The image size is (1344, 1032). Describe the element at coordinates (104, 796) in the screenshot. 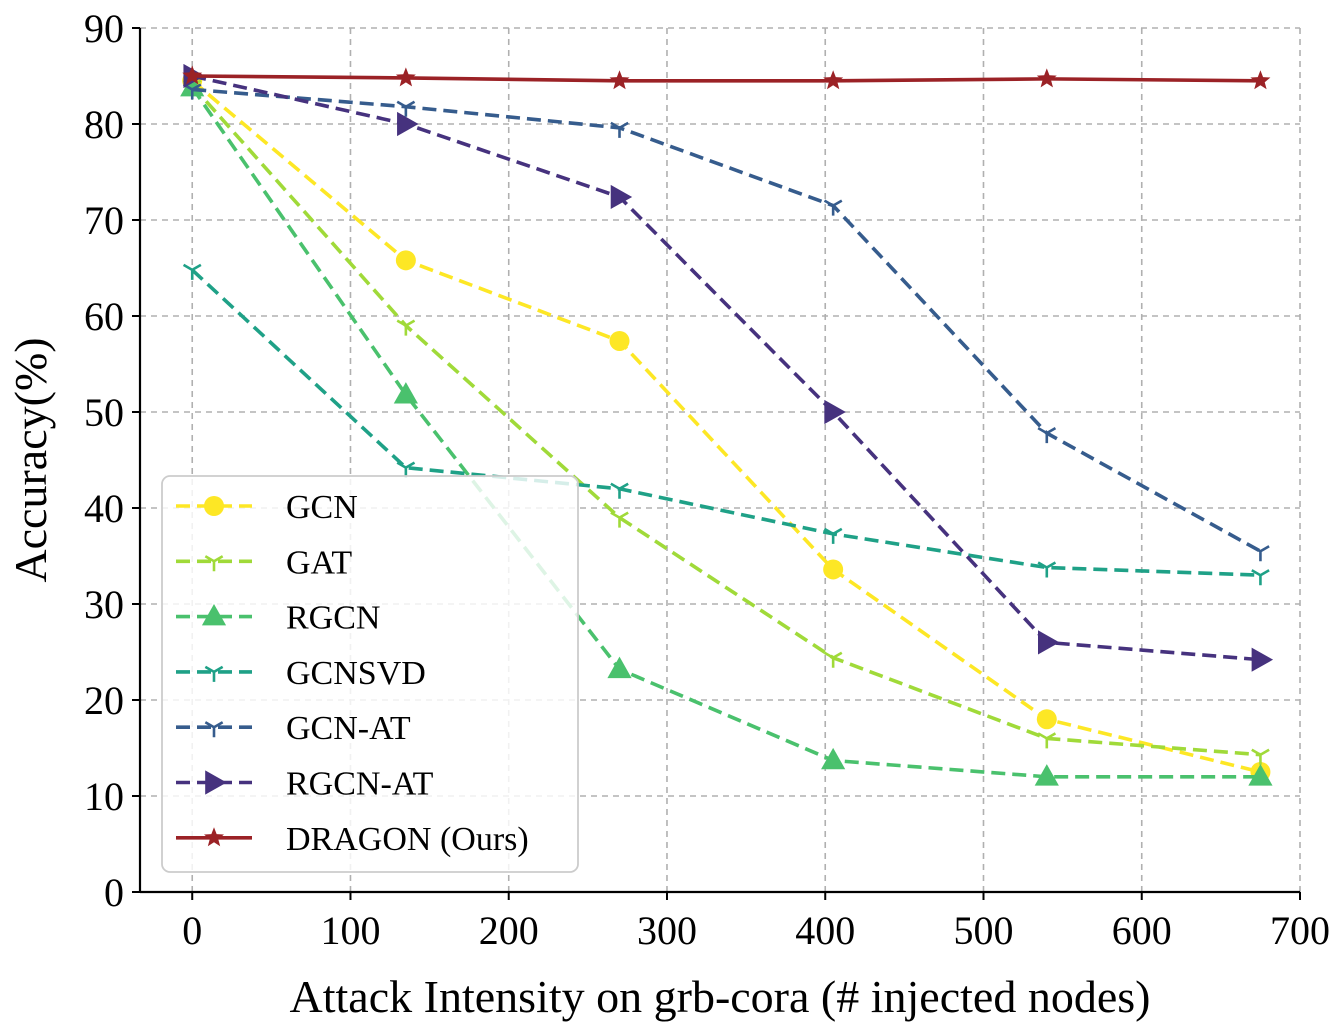

I see `y-tick-label: 10` at that location.